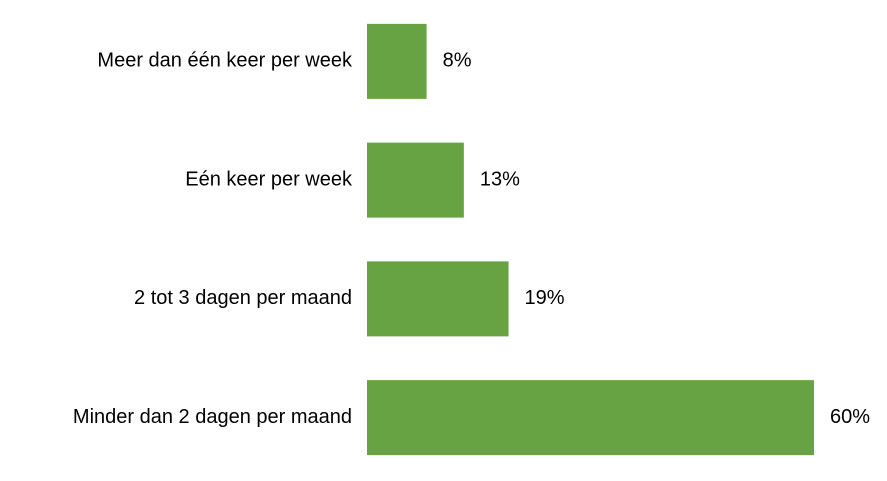 The height and width of the screenshot is (481, 887). Describe the element at coordinates (850, 417) in the screenshot. I see `value-label: 60%` at that location.